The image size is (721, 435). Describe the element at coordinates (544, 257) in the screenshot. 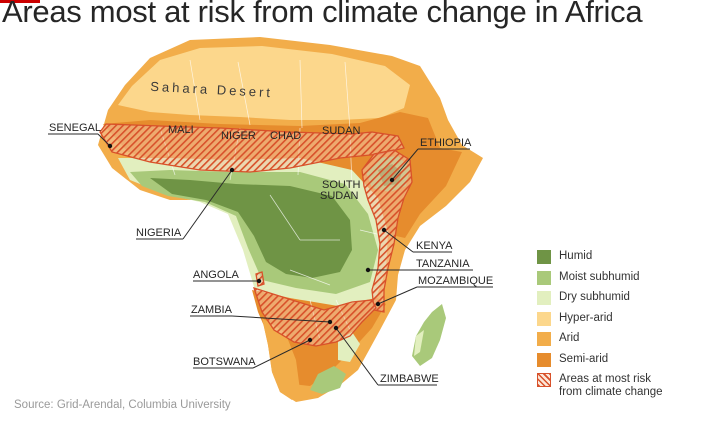

I see `legend-swatch-humid` at that location.